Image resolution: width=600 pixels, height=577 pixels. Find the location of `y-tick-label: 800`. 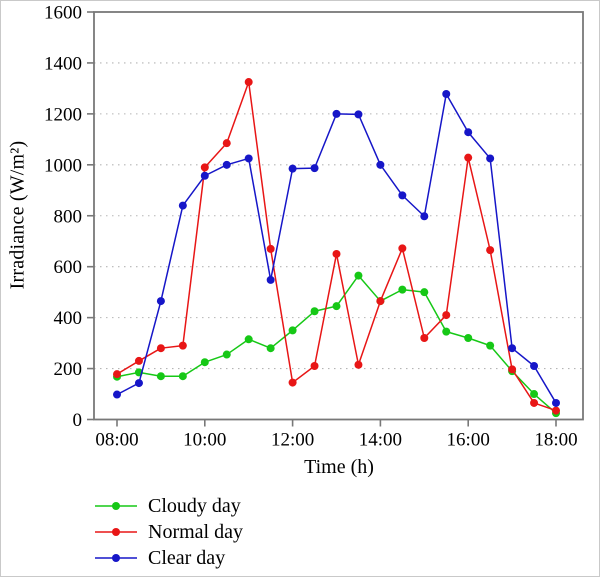

y-tick-label: 800 is located at coordinates (68, 216).